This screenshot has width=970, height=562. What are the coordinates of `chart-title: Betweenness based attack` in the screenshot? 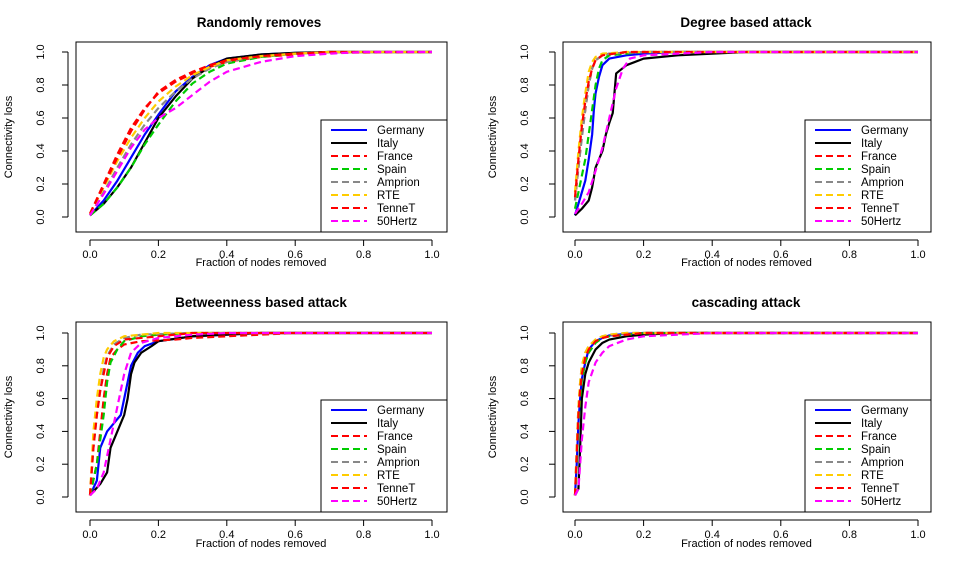 It's located at (261, 302).